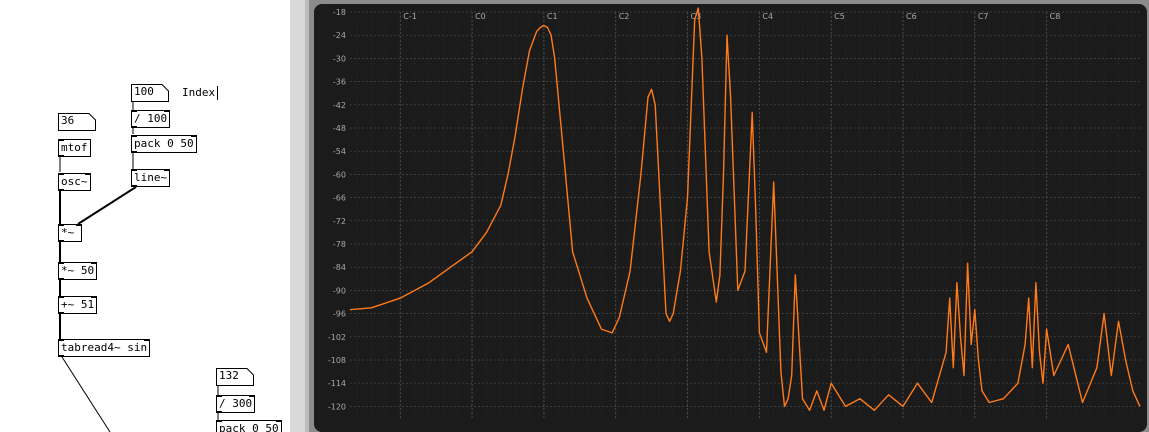 The width and height of the screenshot is (1149, 432). I want to click on pack-object-2: pack 0 50, so click(249, 426).